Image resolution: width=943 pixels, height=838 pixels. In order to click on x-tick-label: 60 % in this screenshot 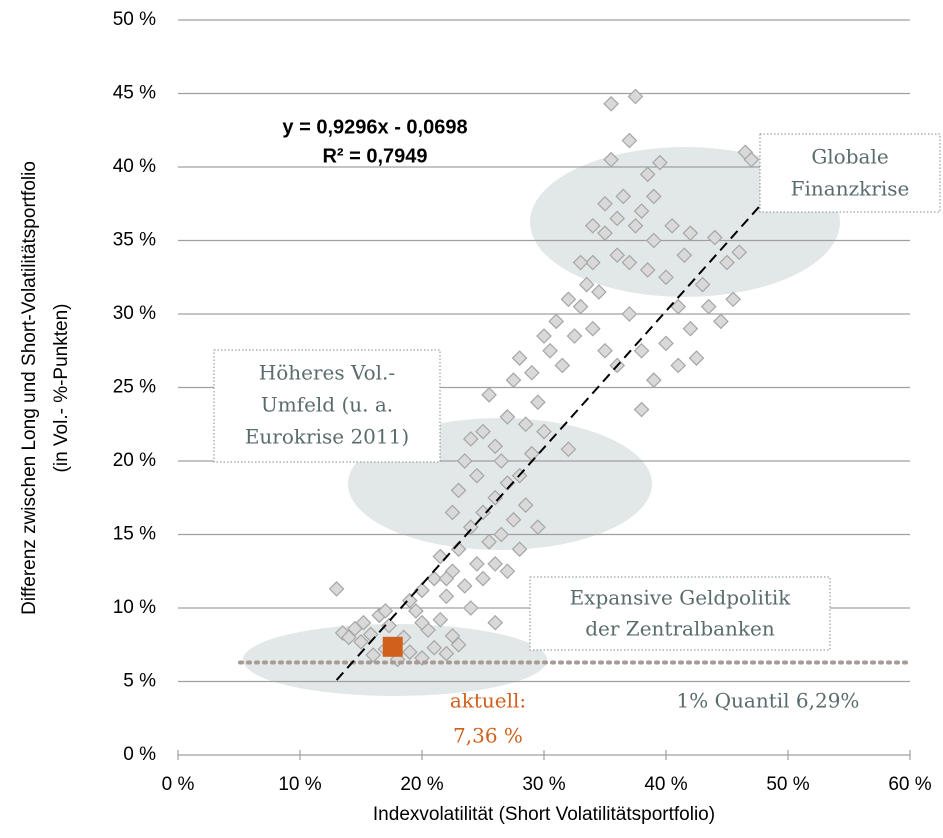, I will do `click(909, 784)`.